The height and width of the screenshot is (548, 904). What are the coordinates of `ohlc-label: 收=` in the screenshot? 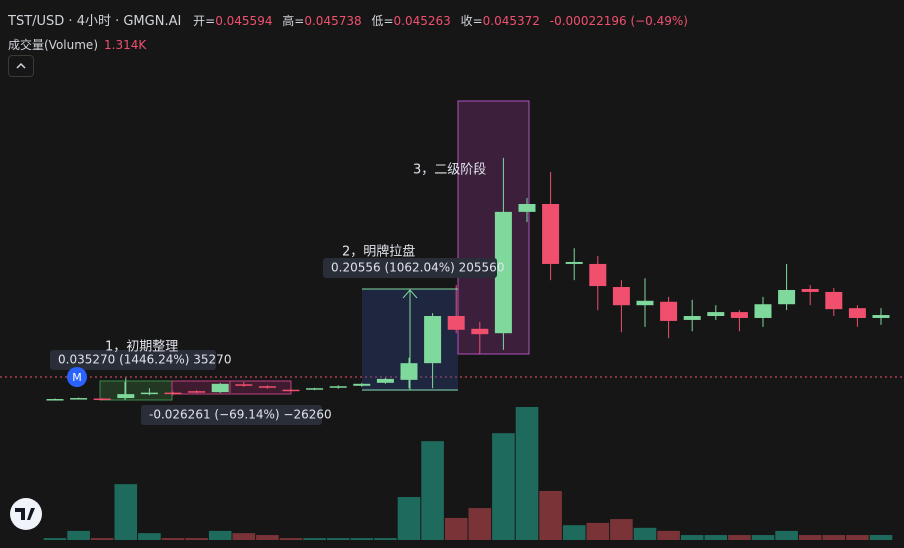 It's located at (471, 21).